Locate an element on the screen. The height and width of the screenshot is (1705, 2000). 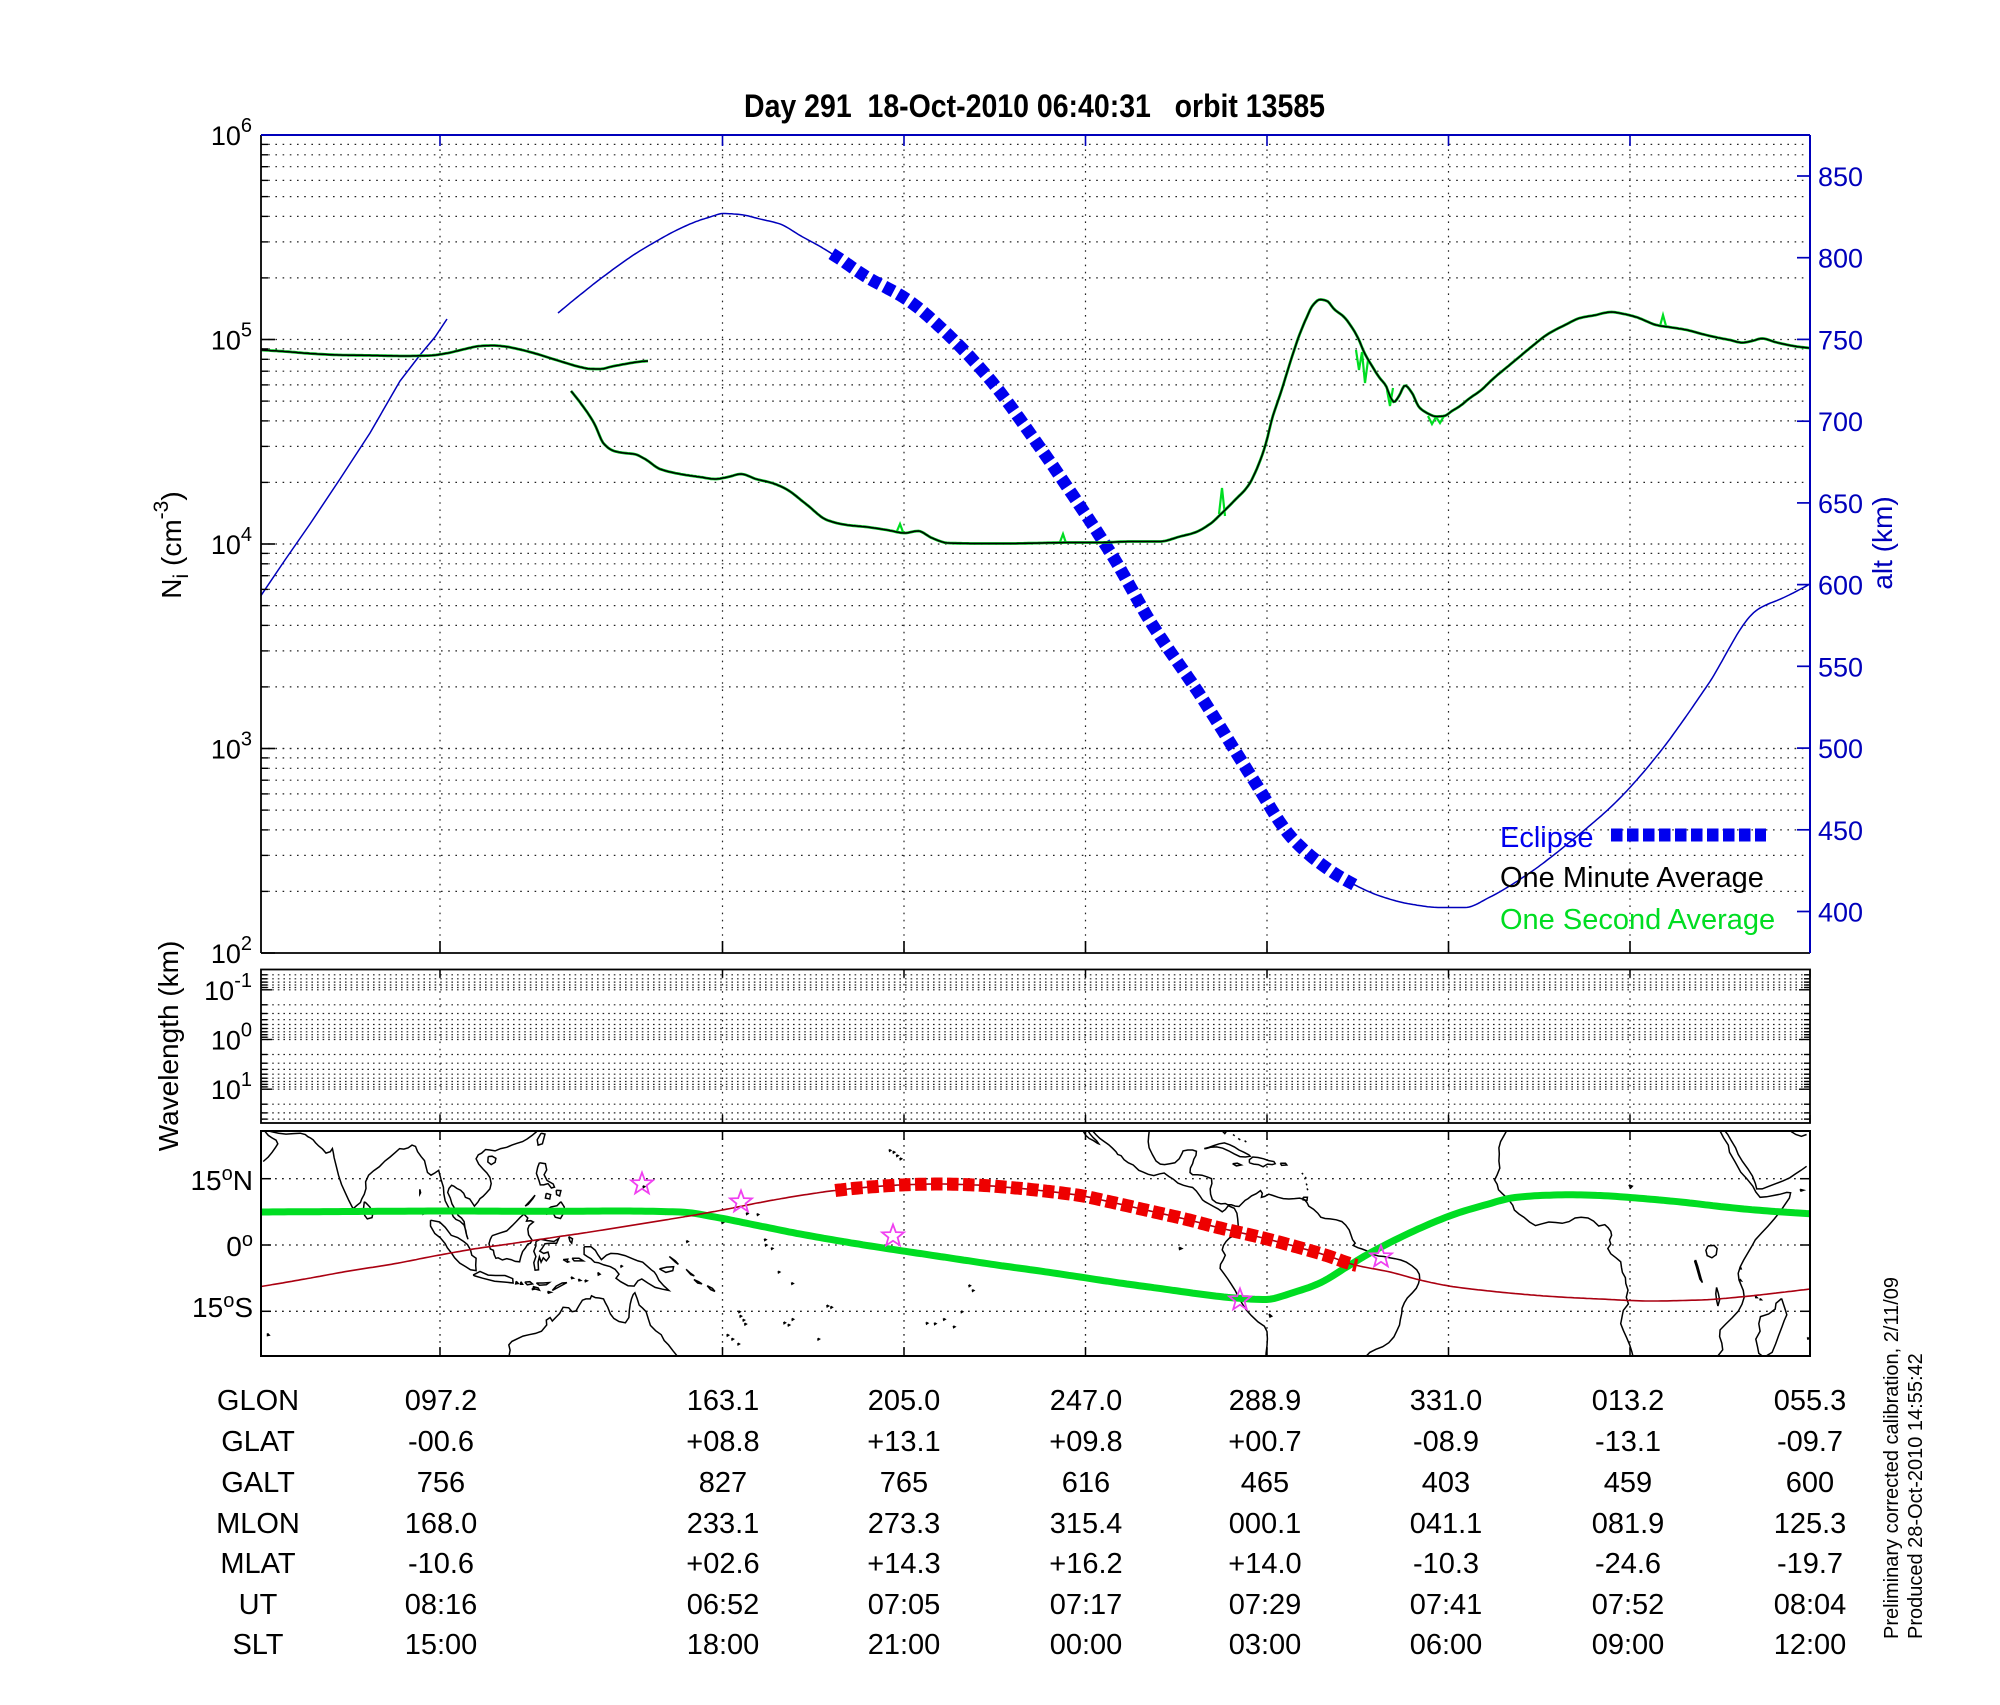
svg-text: -10.6 is located at coordinates (441, 1564).